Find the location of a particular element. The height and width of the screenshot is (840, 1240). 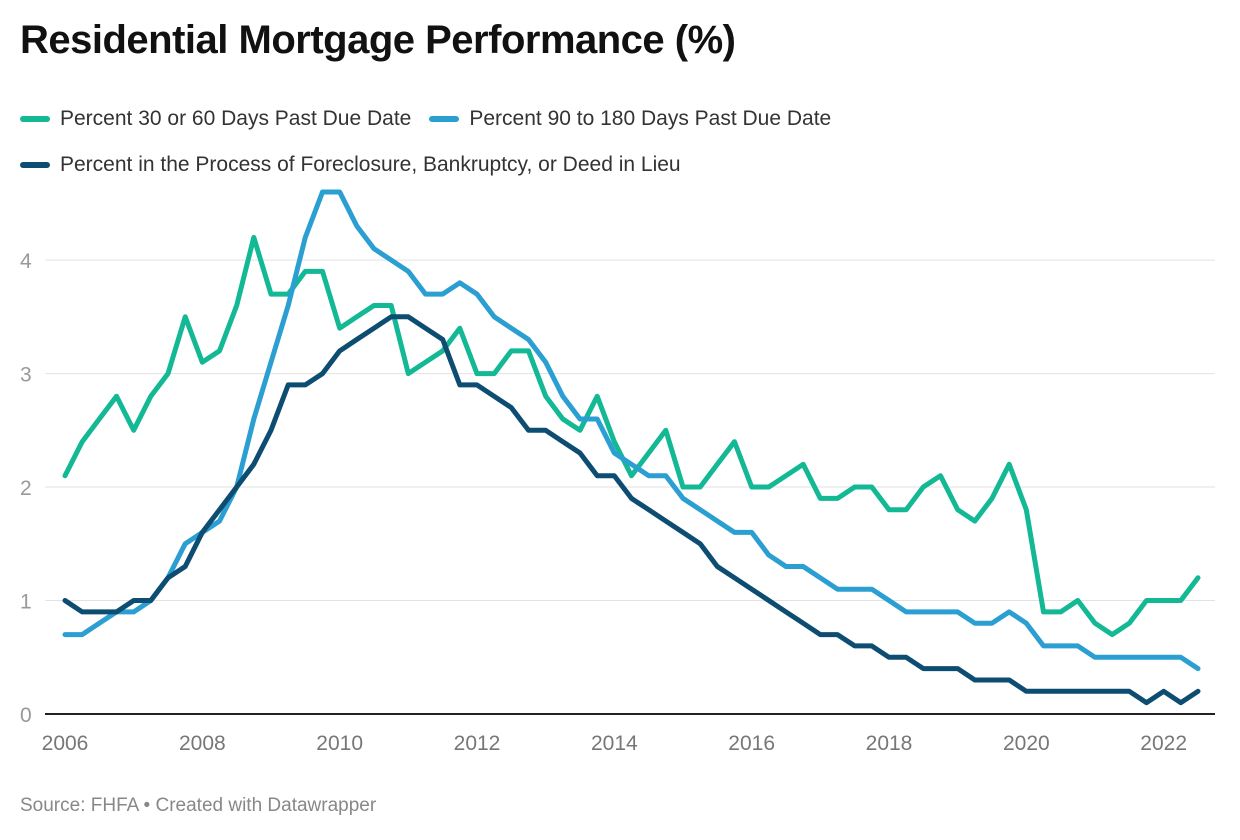

y-tick-label-4: 4 is located at coordinates (26, 261).